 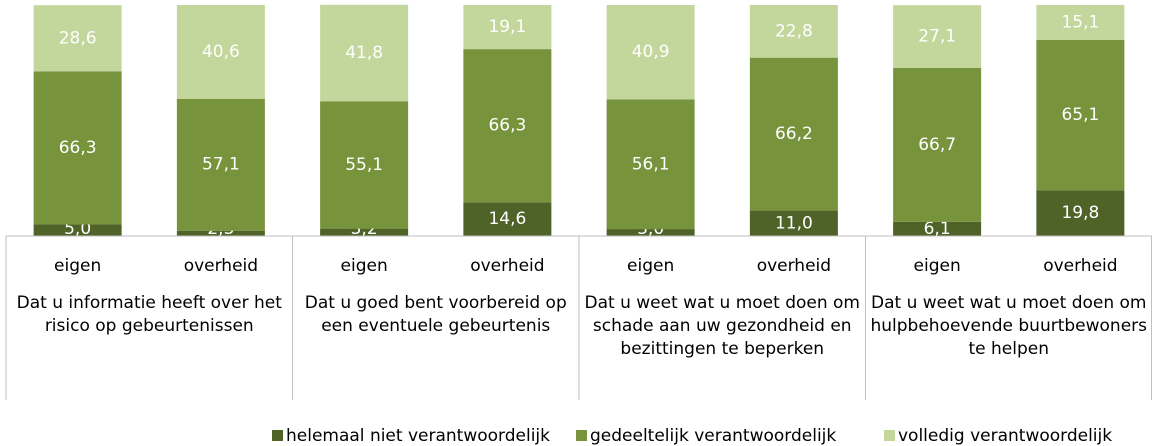 I want to click on value-label: 40,6, so click(x=221, y=52).